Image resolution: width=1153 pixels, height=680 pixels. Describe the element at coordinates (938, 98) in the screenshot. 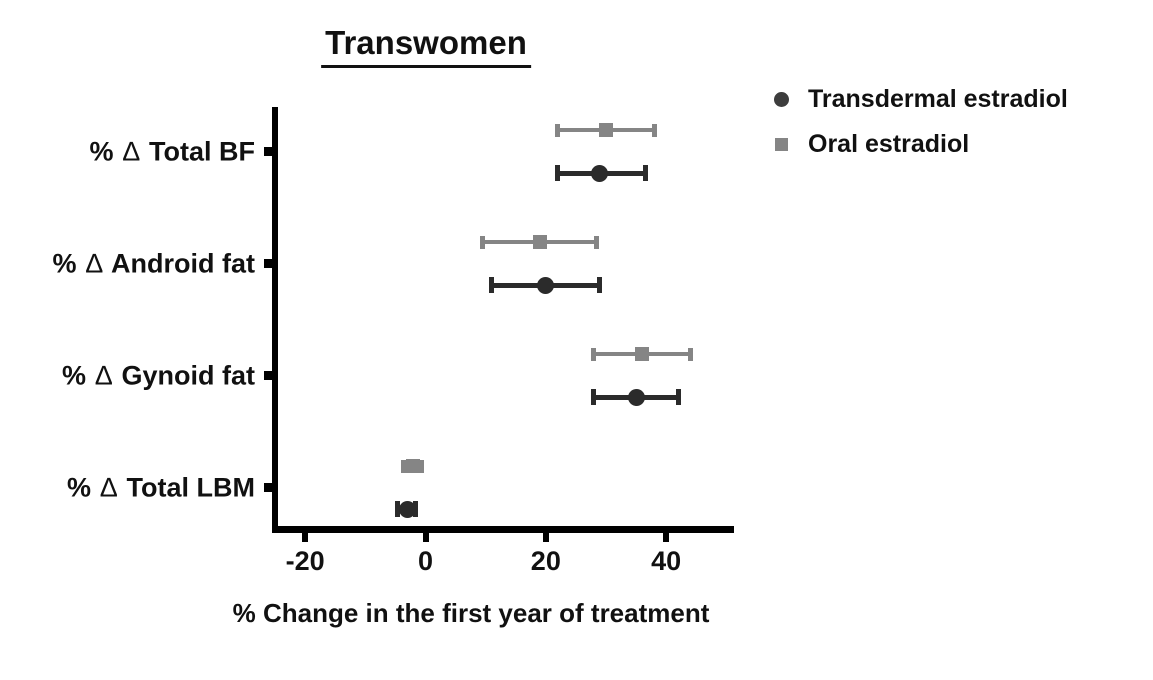

I see `legend-label: Transdermal estradiol` at that location.